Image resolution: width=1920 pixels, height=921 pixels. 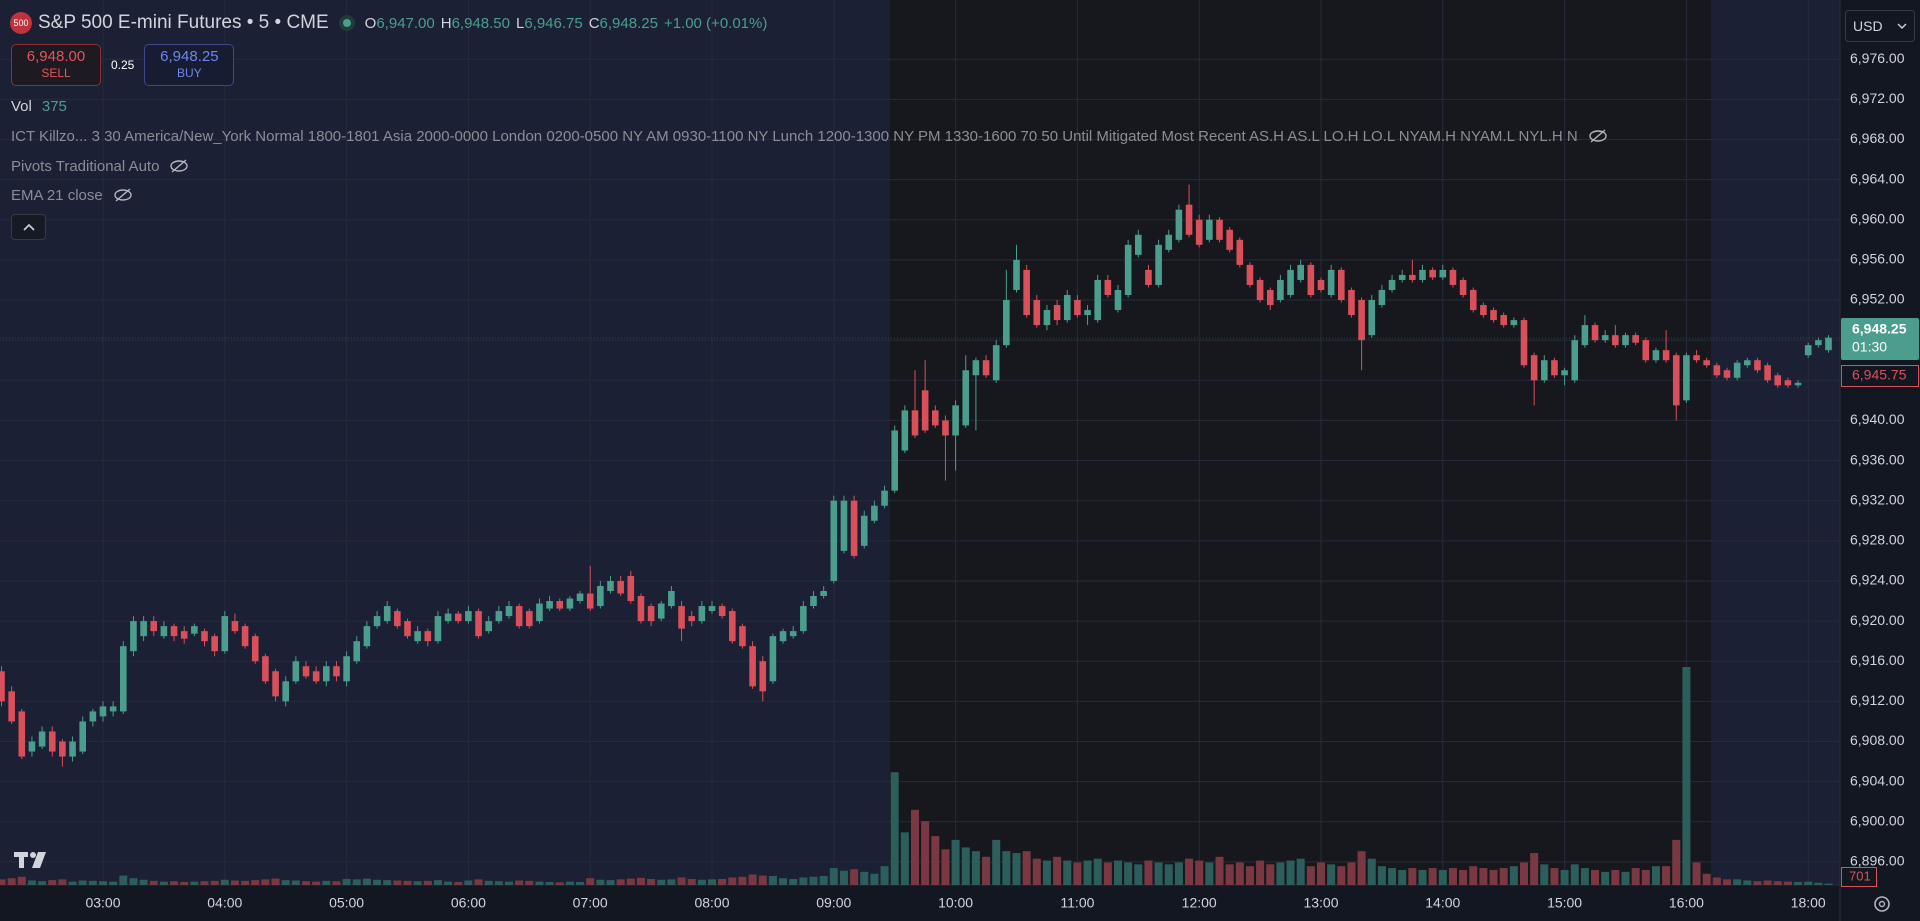 What do you see at coordinates (1877, 540) in the screenshot?
I see `y-tick-label: 6,928.00` at bounding box center [1877, 540].